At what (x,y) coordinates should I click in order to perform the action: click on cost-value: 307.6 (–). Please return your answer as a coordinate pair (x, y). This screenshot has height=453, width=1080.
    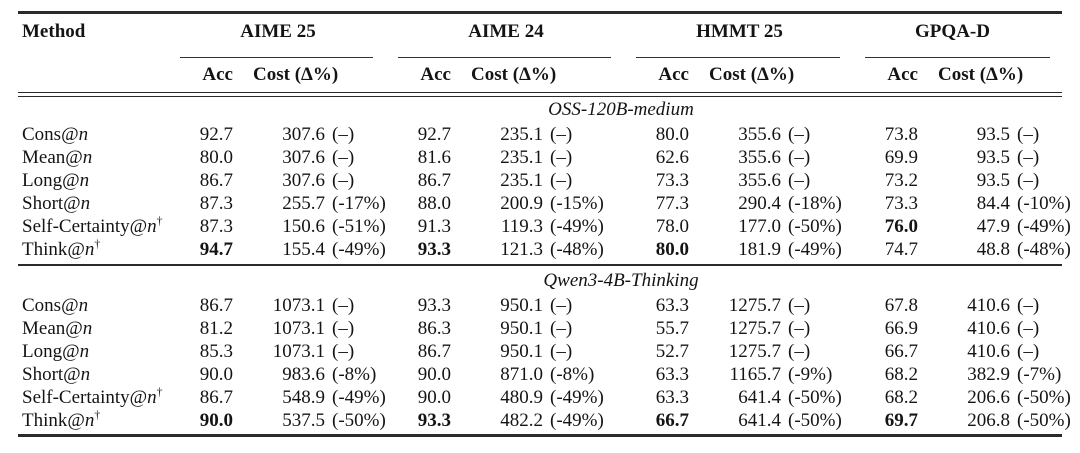
    Looking at the image, I should click on (315, 158).